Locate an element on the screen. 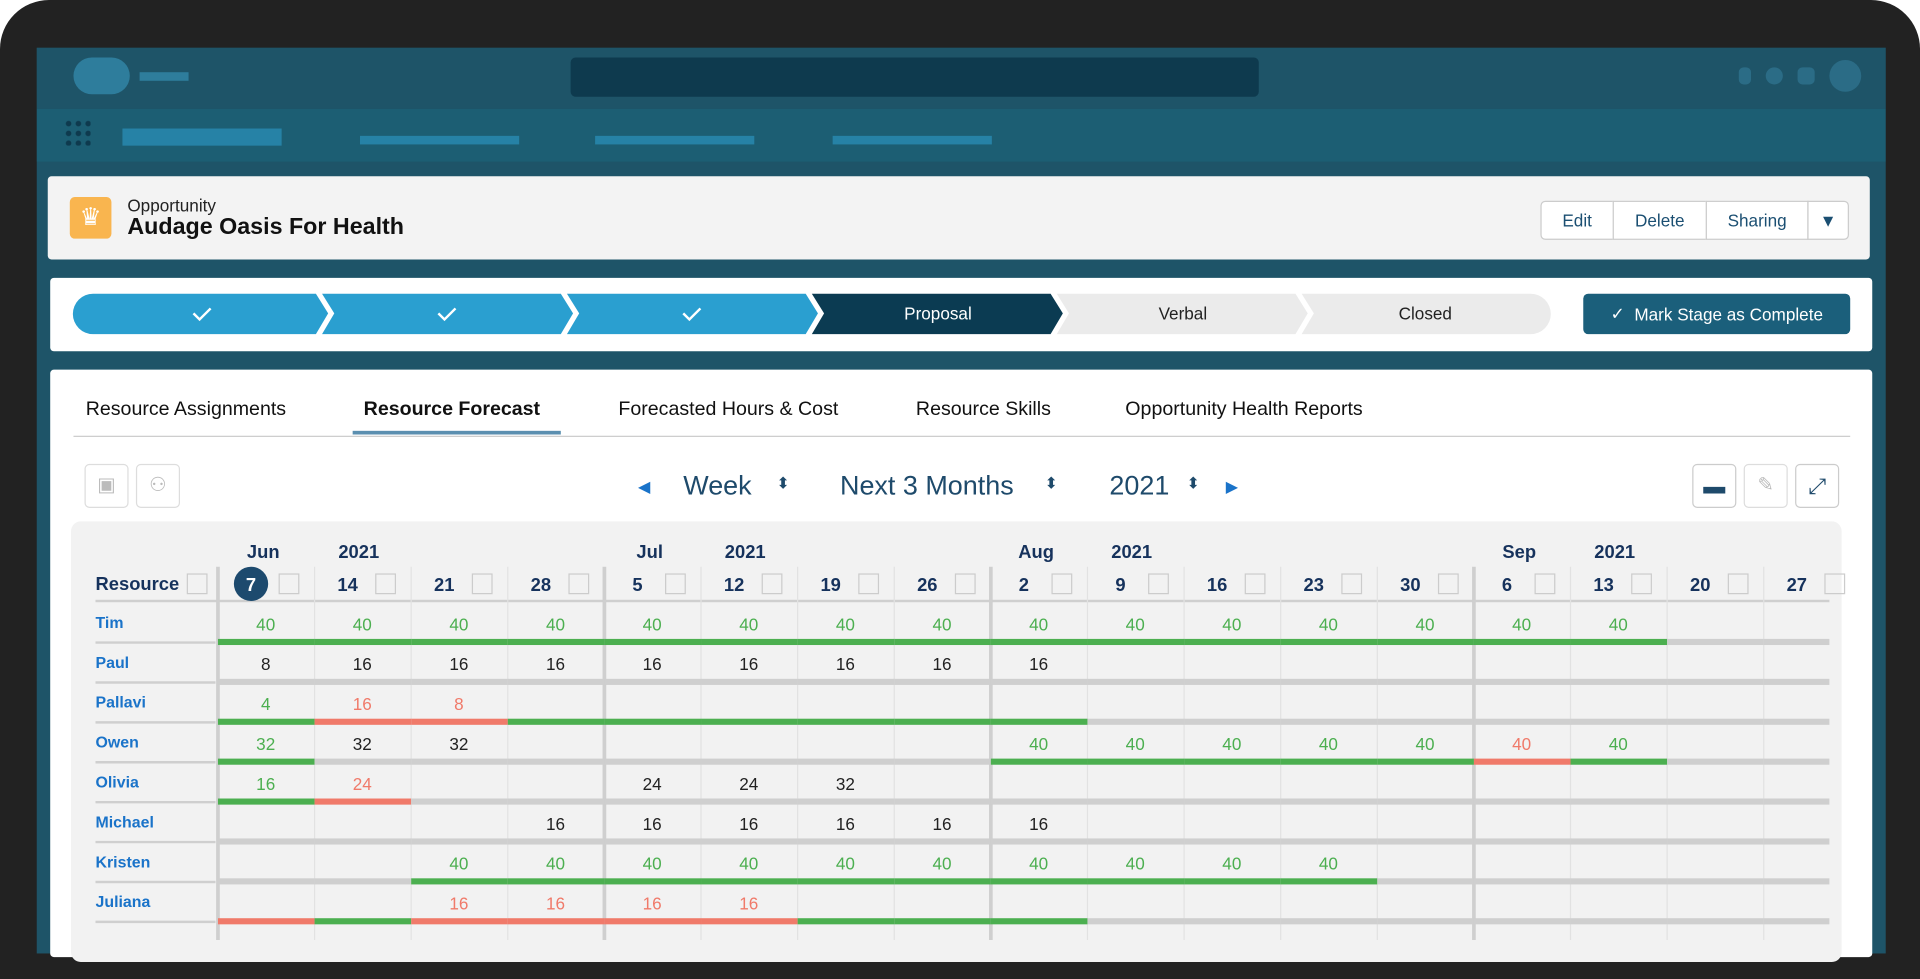 This screenshot has width=1920, height=979. week-label: 14 is located at coordinates (347, 584).